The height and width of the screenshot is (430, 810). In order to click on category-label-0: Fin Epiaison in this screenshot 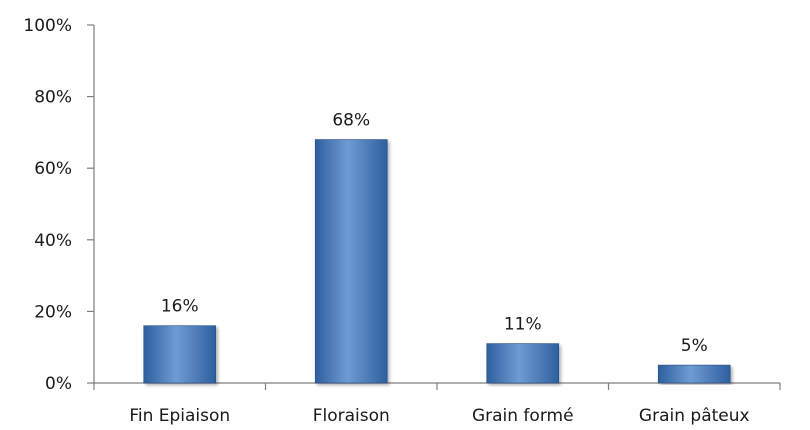, I will do `click(179, 416)`.